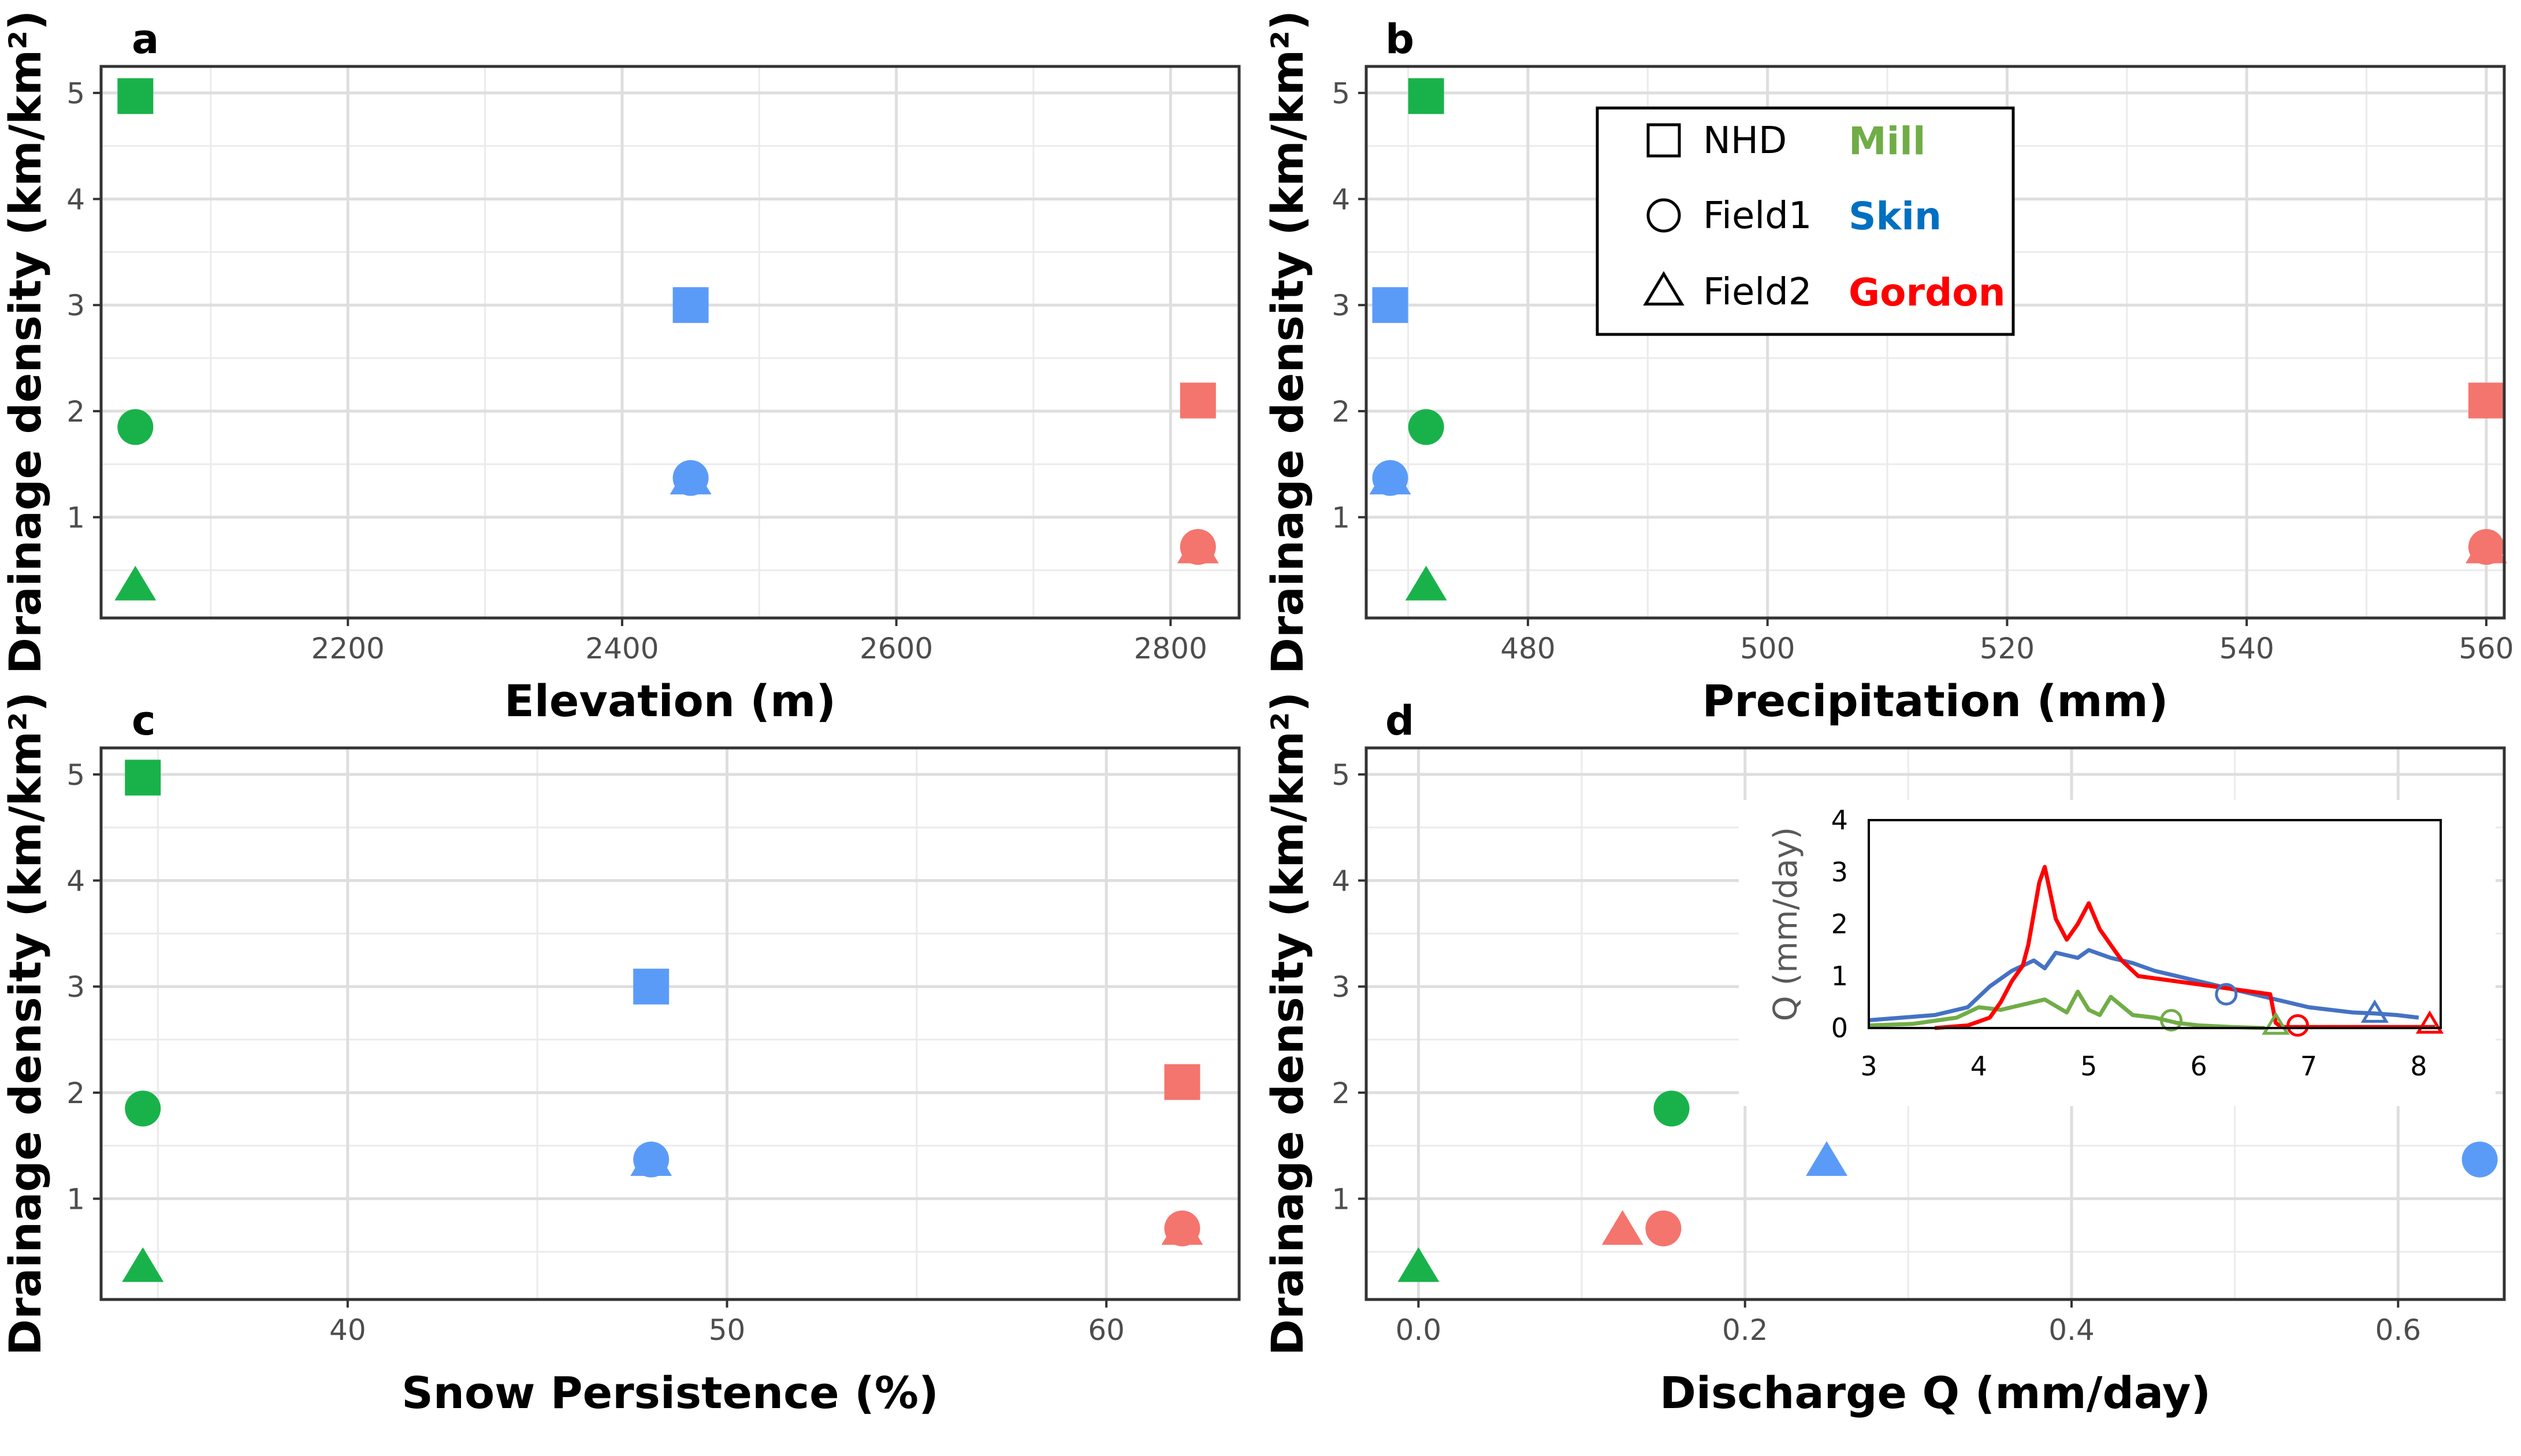 This screenshot has height=1456, width=2521. I want to click on inset-y-tick-label: 2, so click(1839, 924).